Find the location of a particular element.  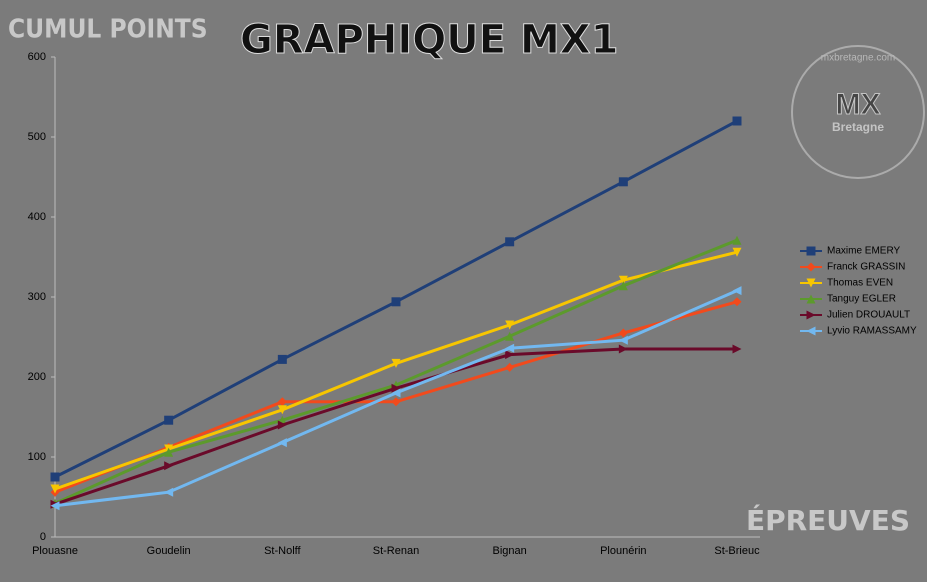

watermark-logo: MX is located at coordinates (858, 104).